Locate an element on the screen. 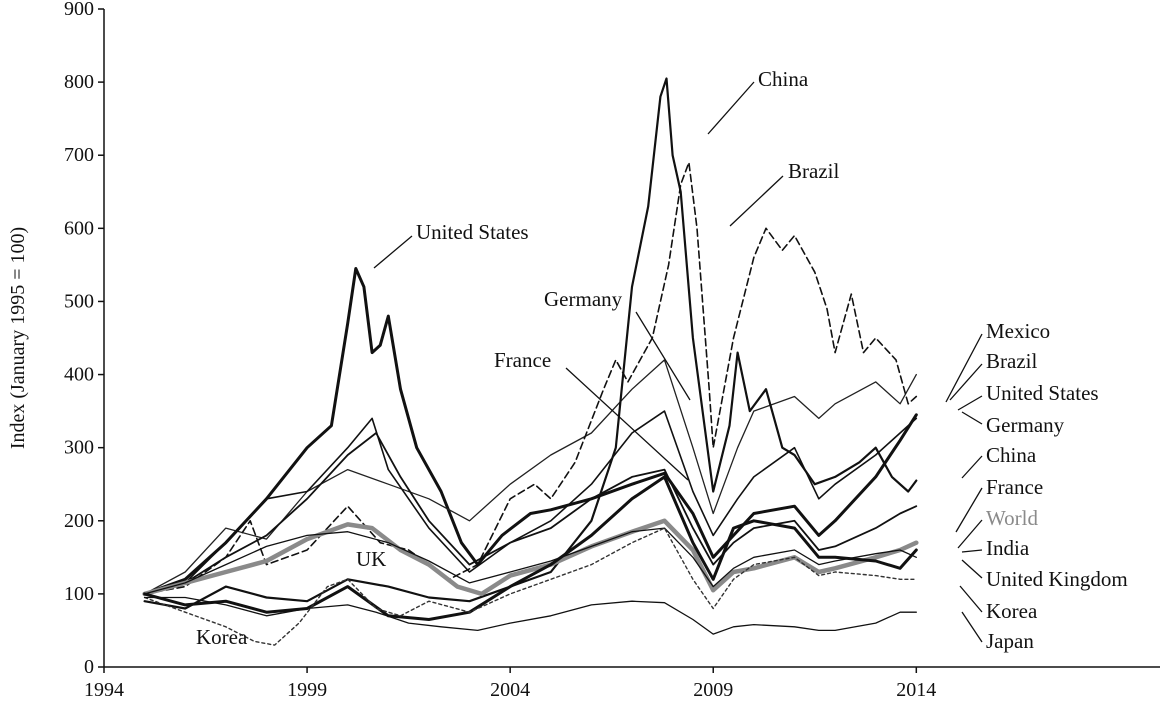  y-tick-label-700: 700 is located at coordinates (79, 155).